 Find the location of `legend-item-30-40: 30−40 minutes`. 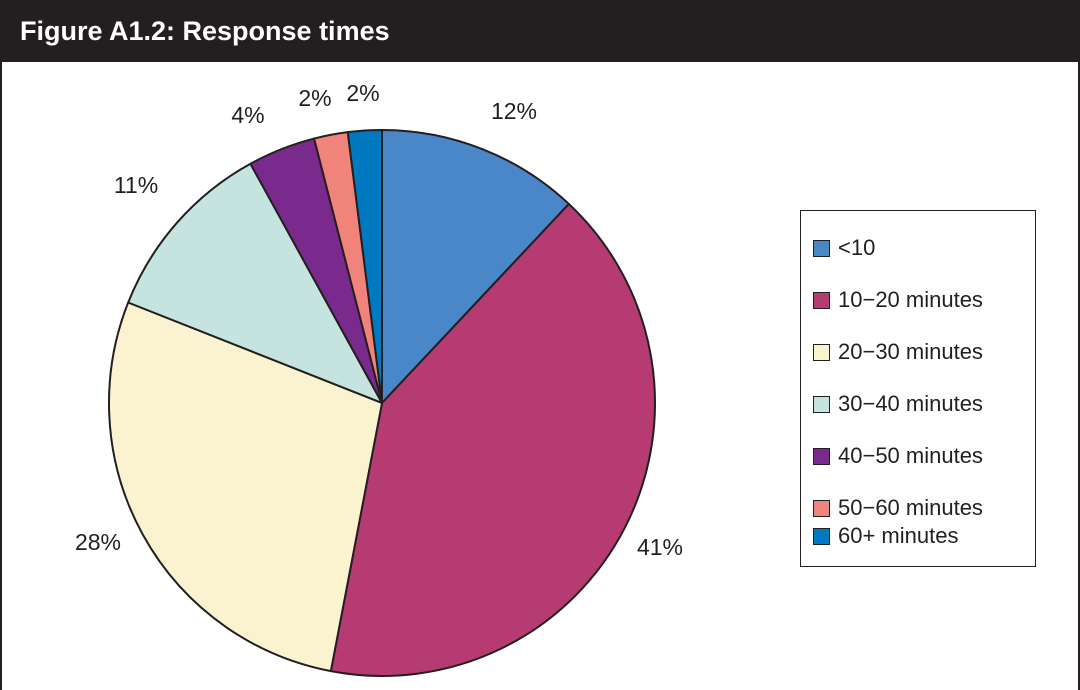

legend-item-30-40: 30−40 minutes is located at coordinates (898, 404).